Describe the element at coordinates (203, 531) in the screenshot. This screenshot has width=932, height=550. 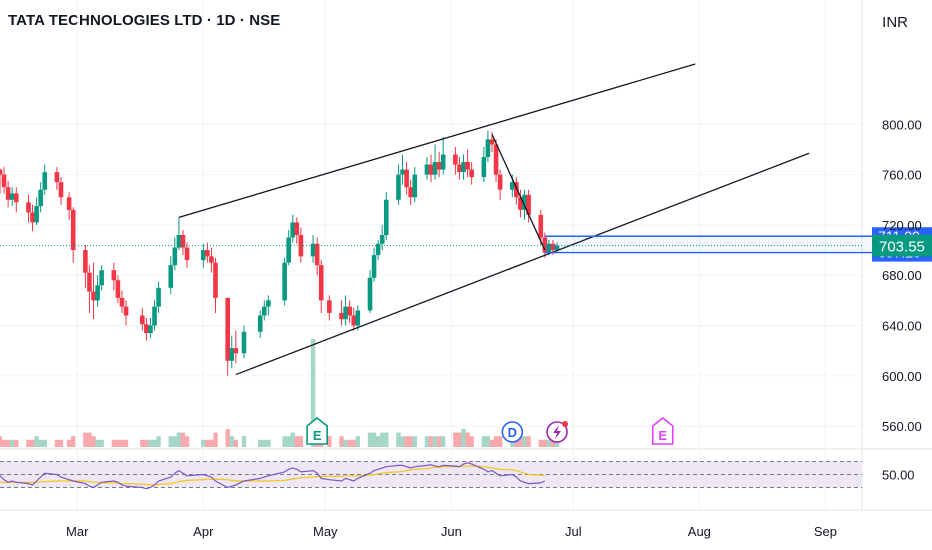
I see `time-tick-label: Apr` at that location.